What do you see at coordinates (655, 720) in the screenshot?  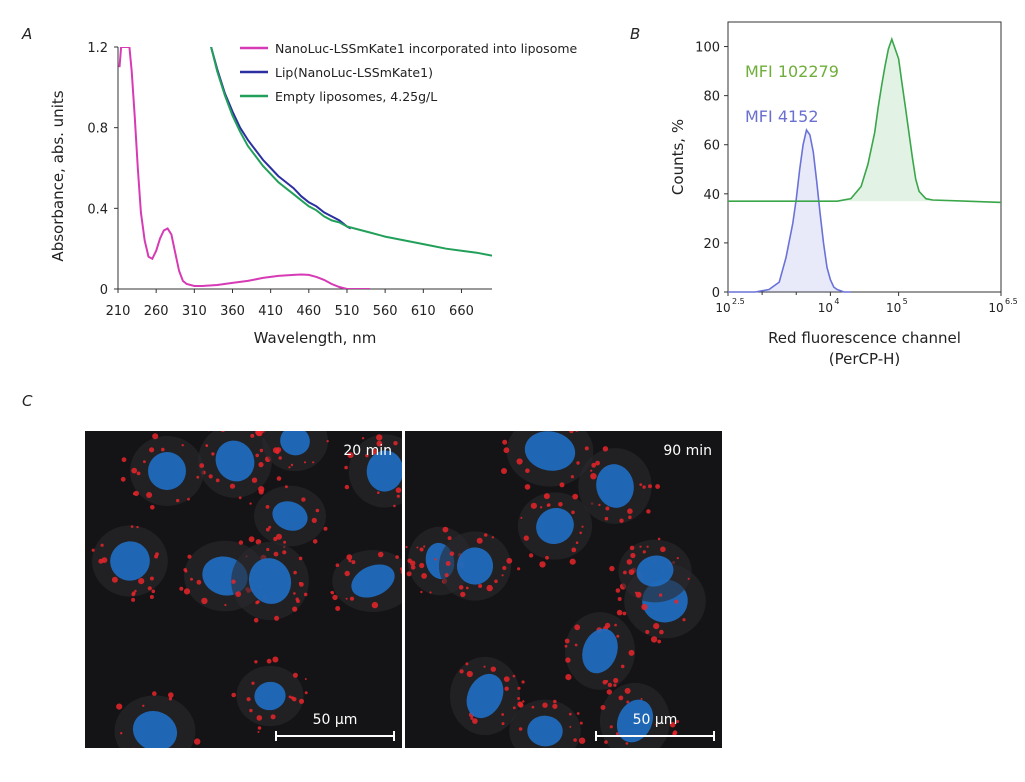 I see `scale-bar-label: 50 µm` at bounding box center [655, 720].